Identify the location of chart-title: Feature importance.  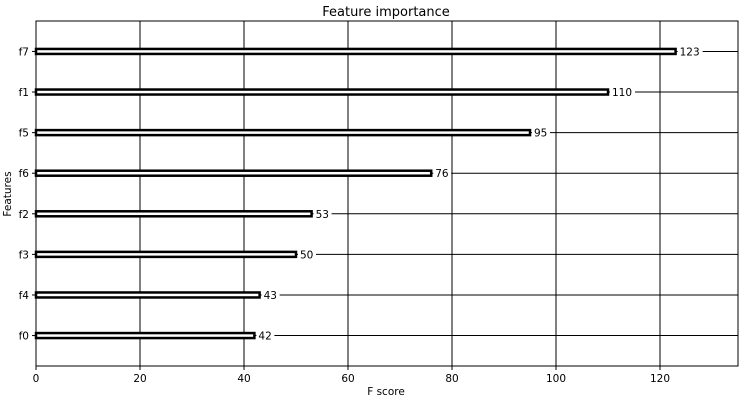
(386, 12).